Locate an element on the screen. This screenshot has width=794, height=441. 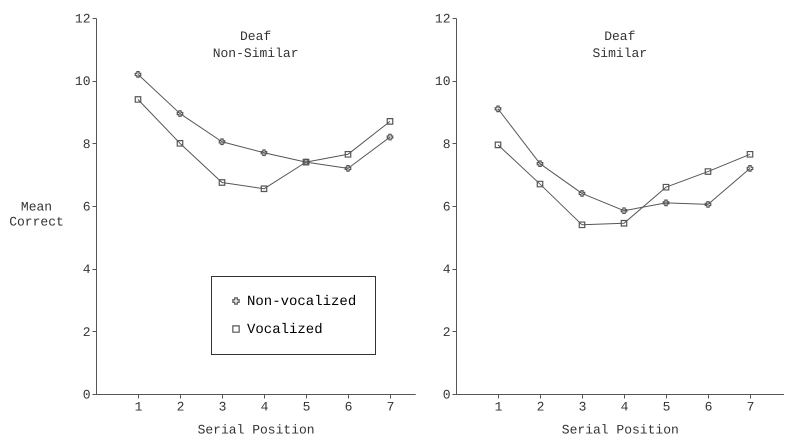
text: Non-Similar is located at coordinates (255, 53).